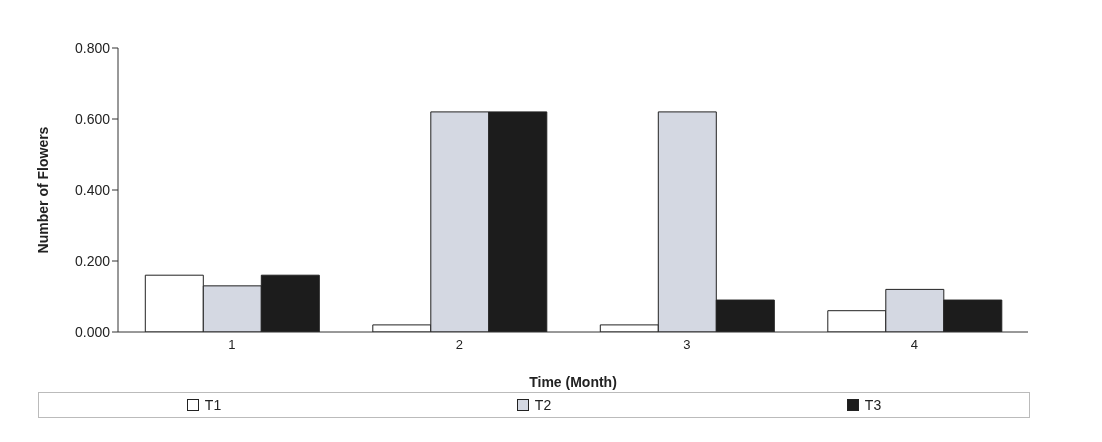 The image size is (1102, 442). What do you see at coordinates (573, 382) in the screenshot?
I see `x-axis-title: Time (Month)` at bounding box center [573, 382].